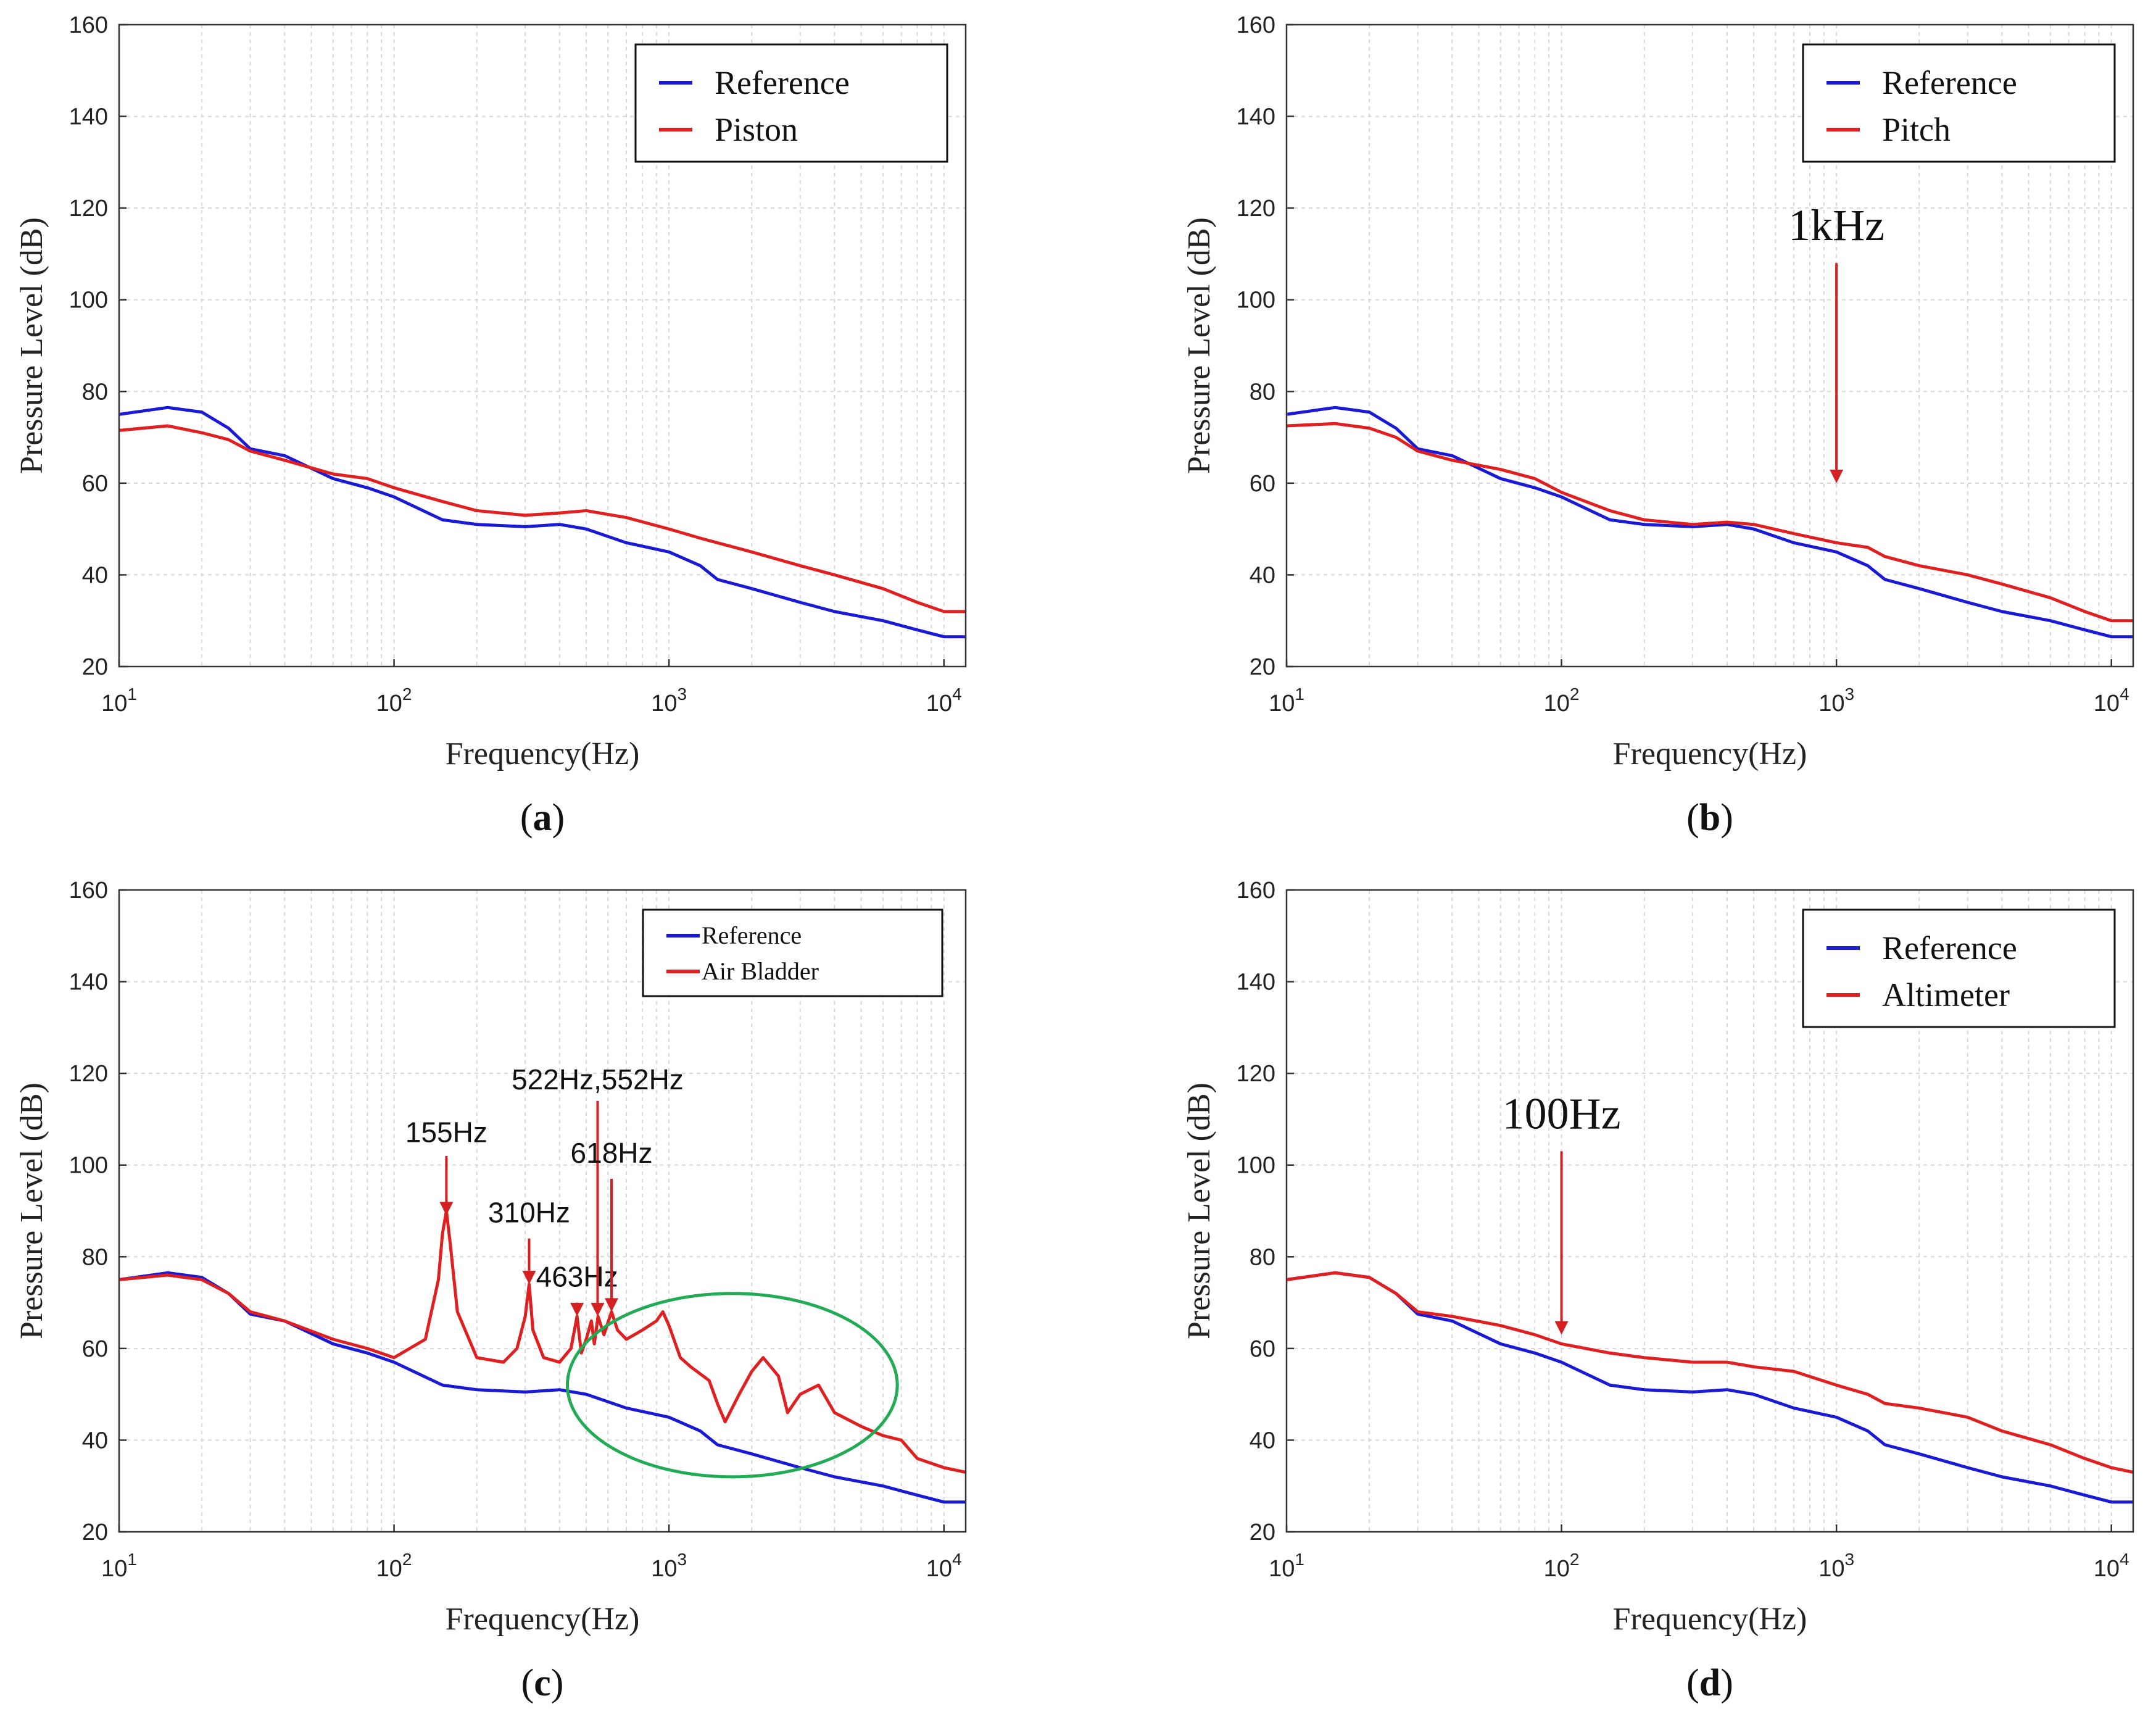  Describe the element at coordinates (542, 519) in the screenshot. I see `series-line-piston` at that location.